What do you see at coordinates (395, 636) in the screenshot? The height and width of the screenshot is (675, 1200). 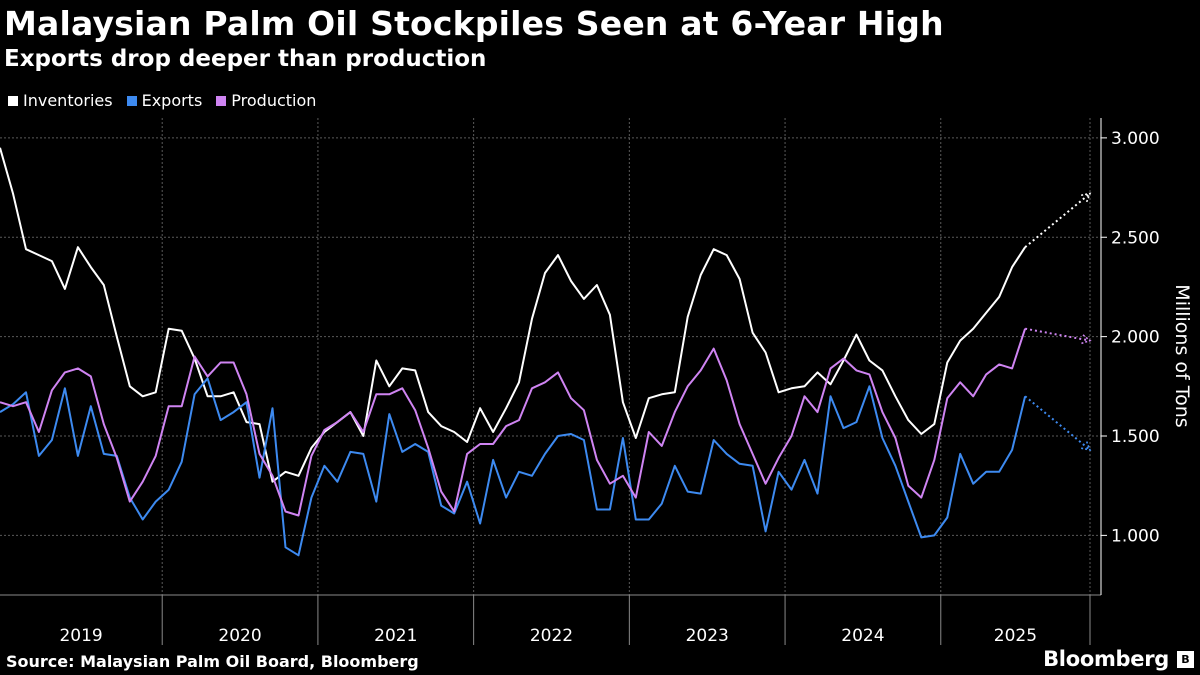 I see `x-tick-label: 2021` at bounding box center [395, 636].